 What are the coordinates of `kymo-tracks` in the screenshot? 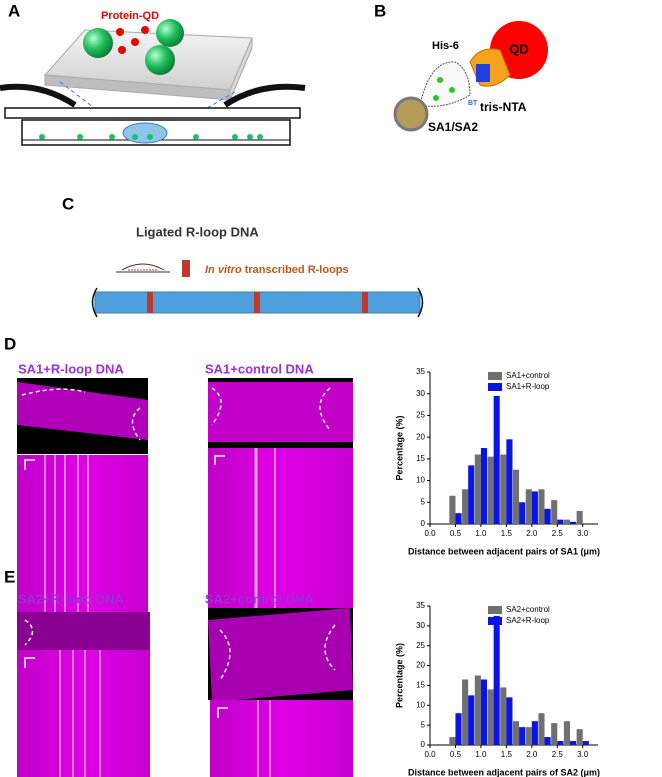 It's located at (165, 713).